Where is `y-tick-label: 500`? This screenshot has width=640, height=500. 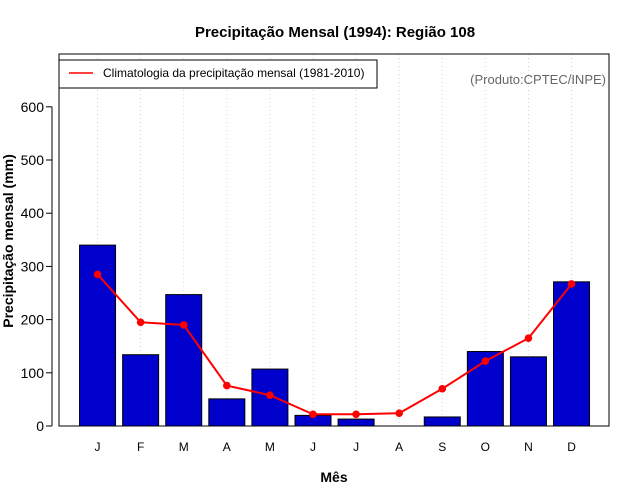 y-tick-label: 500 is located at coordinates (33, 160).